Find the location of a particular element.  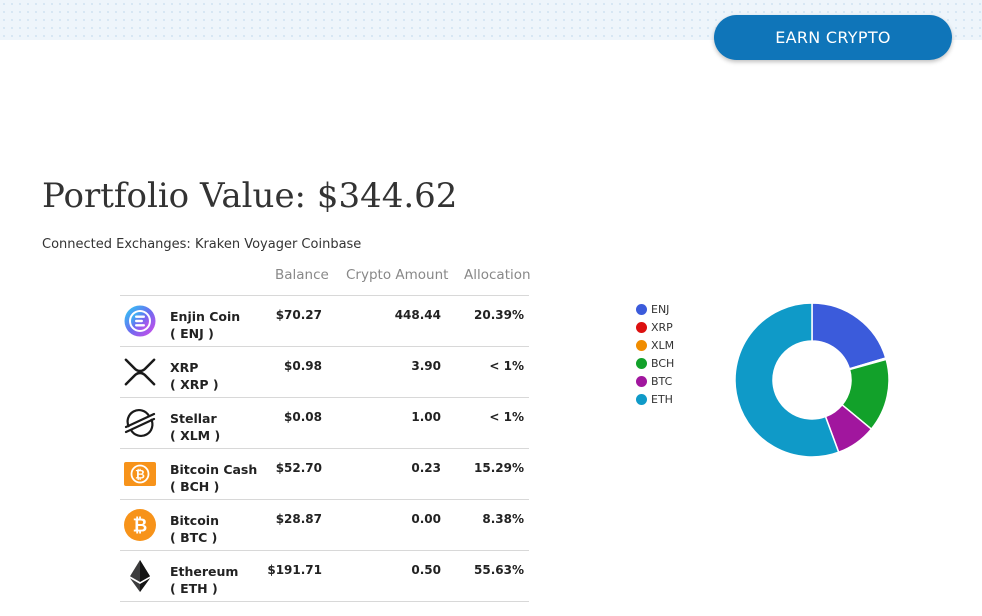

coin-name: Bitcoin ( BTC ) is located at coordinates (194, 529).